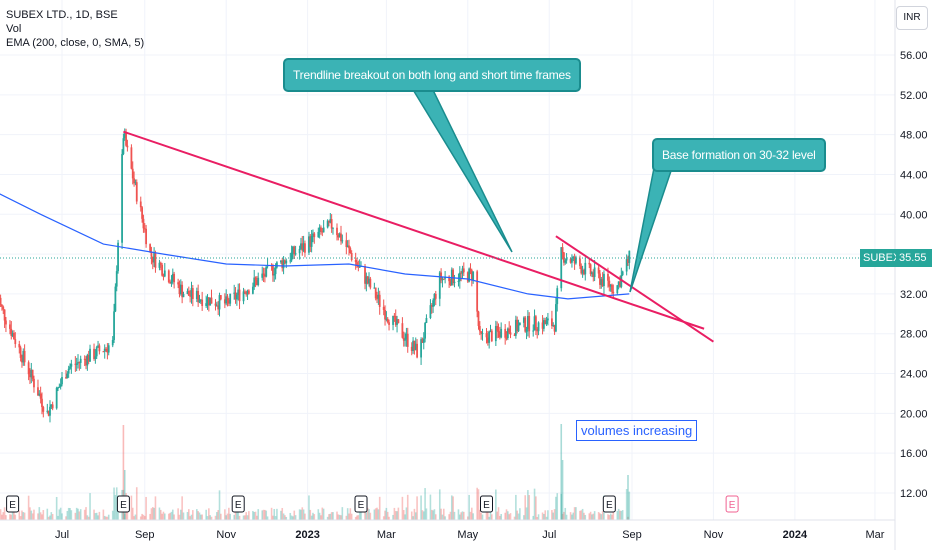 This screenshot has height=550, width=932. Describe the element at coordinates (637, 430) in the screenshot. I see `volumes-increasing-note: volumes increasing` at that location.